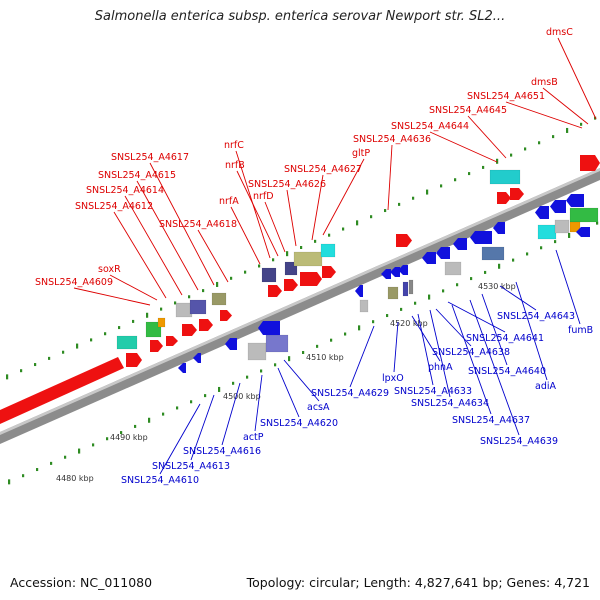  Describe the element at coordinates (497, 286) in the screenshot. I see `scale-label: 4530 kbp` at that location.